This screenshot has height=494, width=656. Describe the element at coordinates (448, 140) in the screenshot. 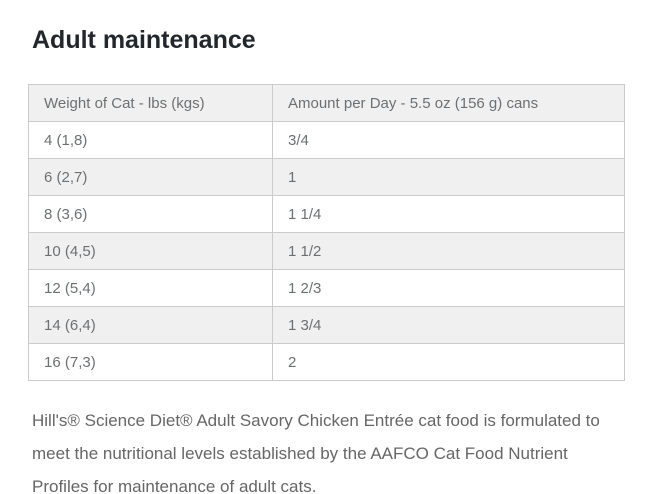

I see `amount-cell: 3/4` at that location.